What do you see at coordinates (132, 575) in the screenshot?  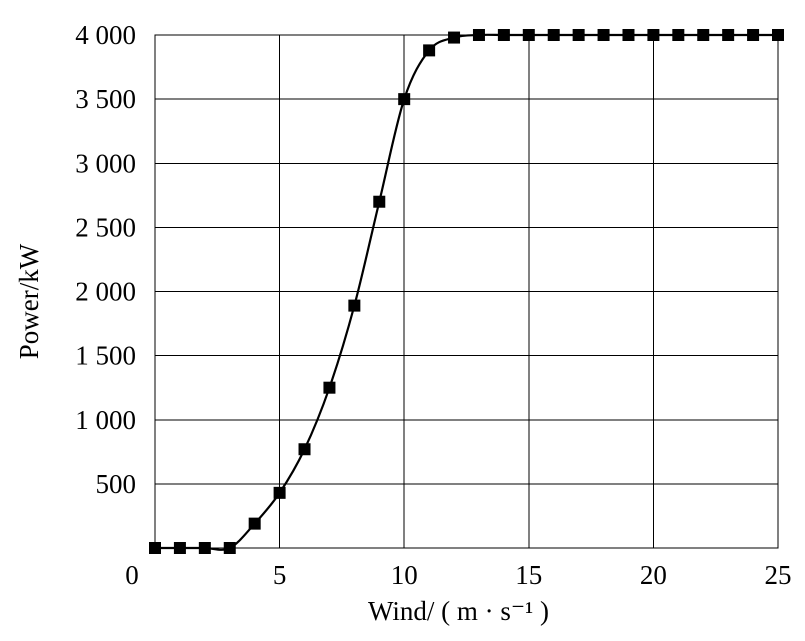 I see `x-tick-label: 0` at bounding box center [132, 575].